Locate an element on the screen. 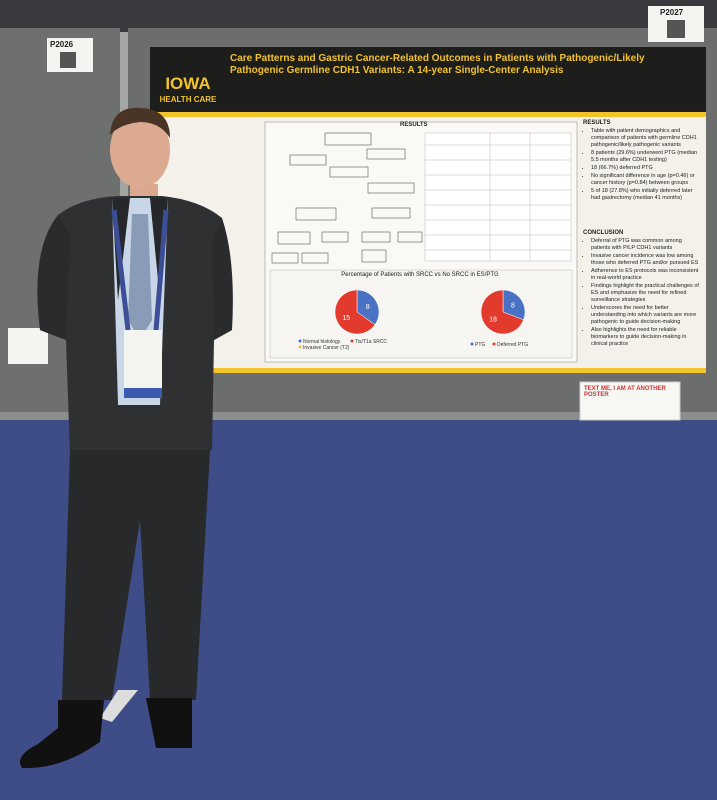  legend-label: Normal histology is located at coordinates (322, 342).